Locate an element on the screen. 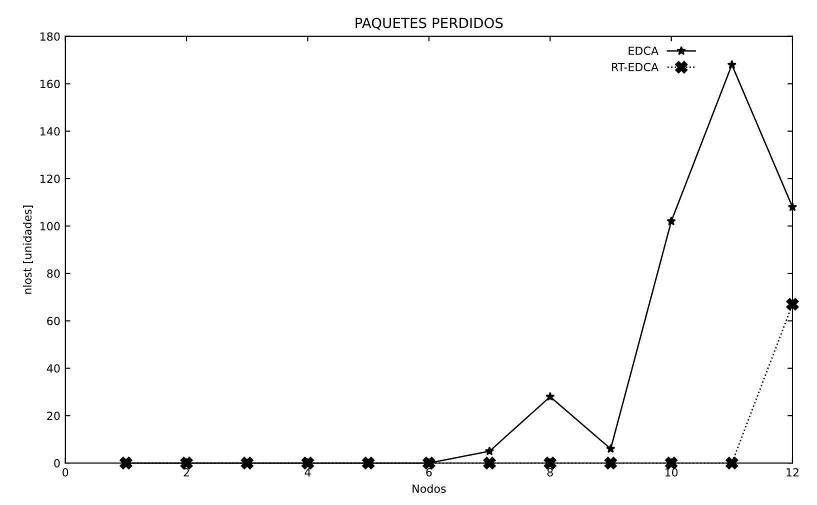  y-tick-label: 180 is located at coordinates (50, 36).